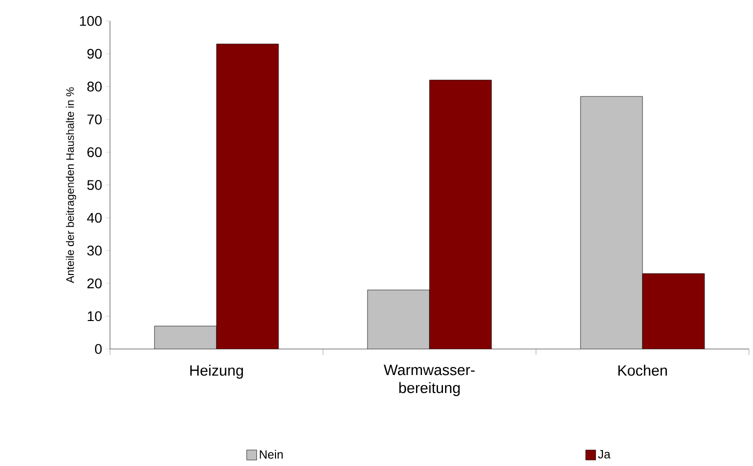 The height and width of the screenshot is (466, 753). Describe the element at coordinates (91, 21) in the screenshot. I see `y-tick-label: 100` at that location.